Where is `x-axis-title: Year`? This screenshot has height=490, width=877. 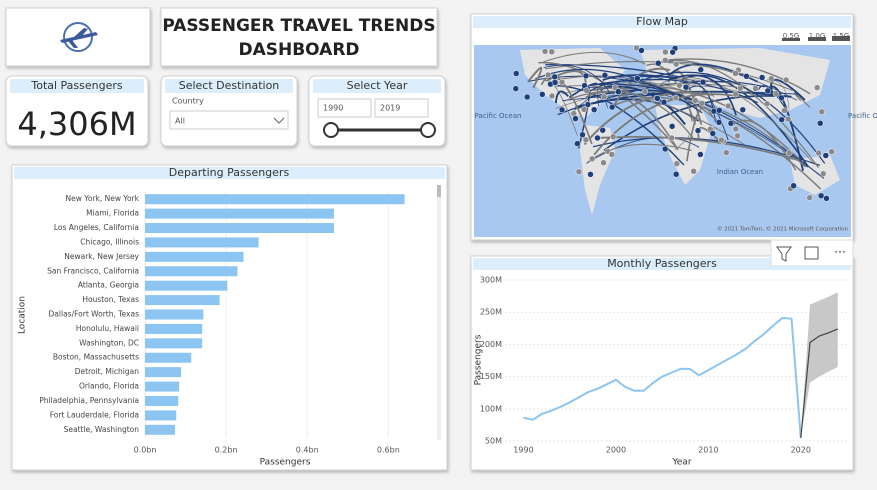
x-axis-title: Year is located at coordinates (681, 463).